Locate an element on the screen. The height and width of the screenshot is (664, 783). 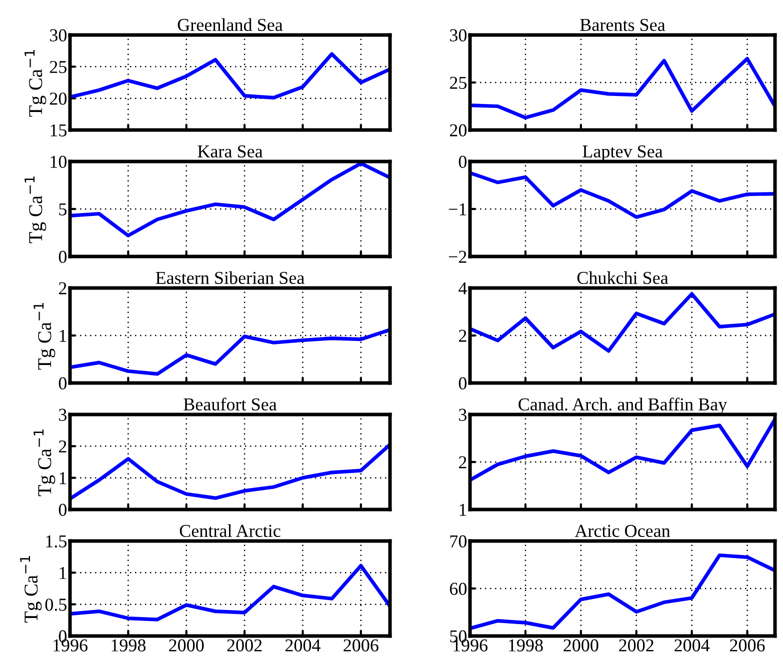
y-tick-label: −2 is located at coordinates (457, 256).